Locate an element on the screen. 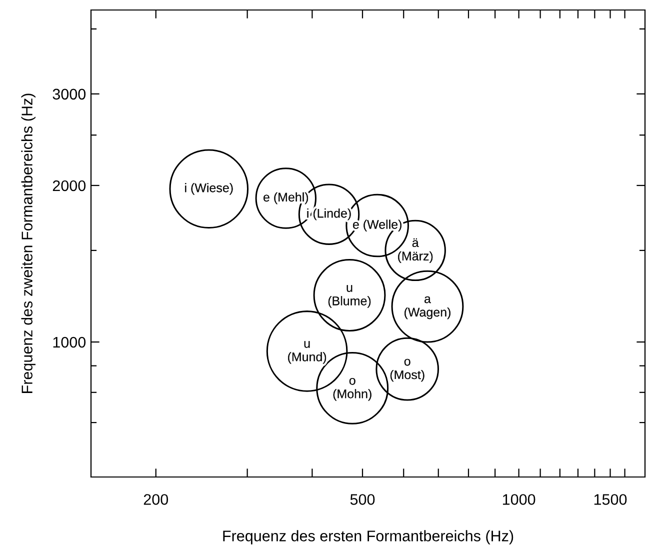 The image size is (649, 547). x-tick-label: 1000 is located at coordinates (519, 499).